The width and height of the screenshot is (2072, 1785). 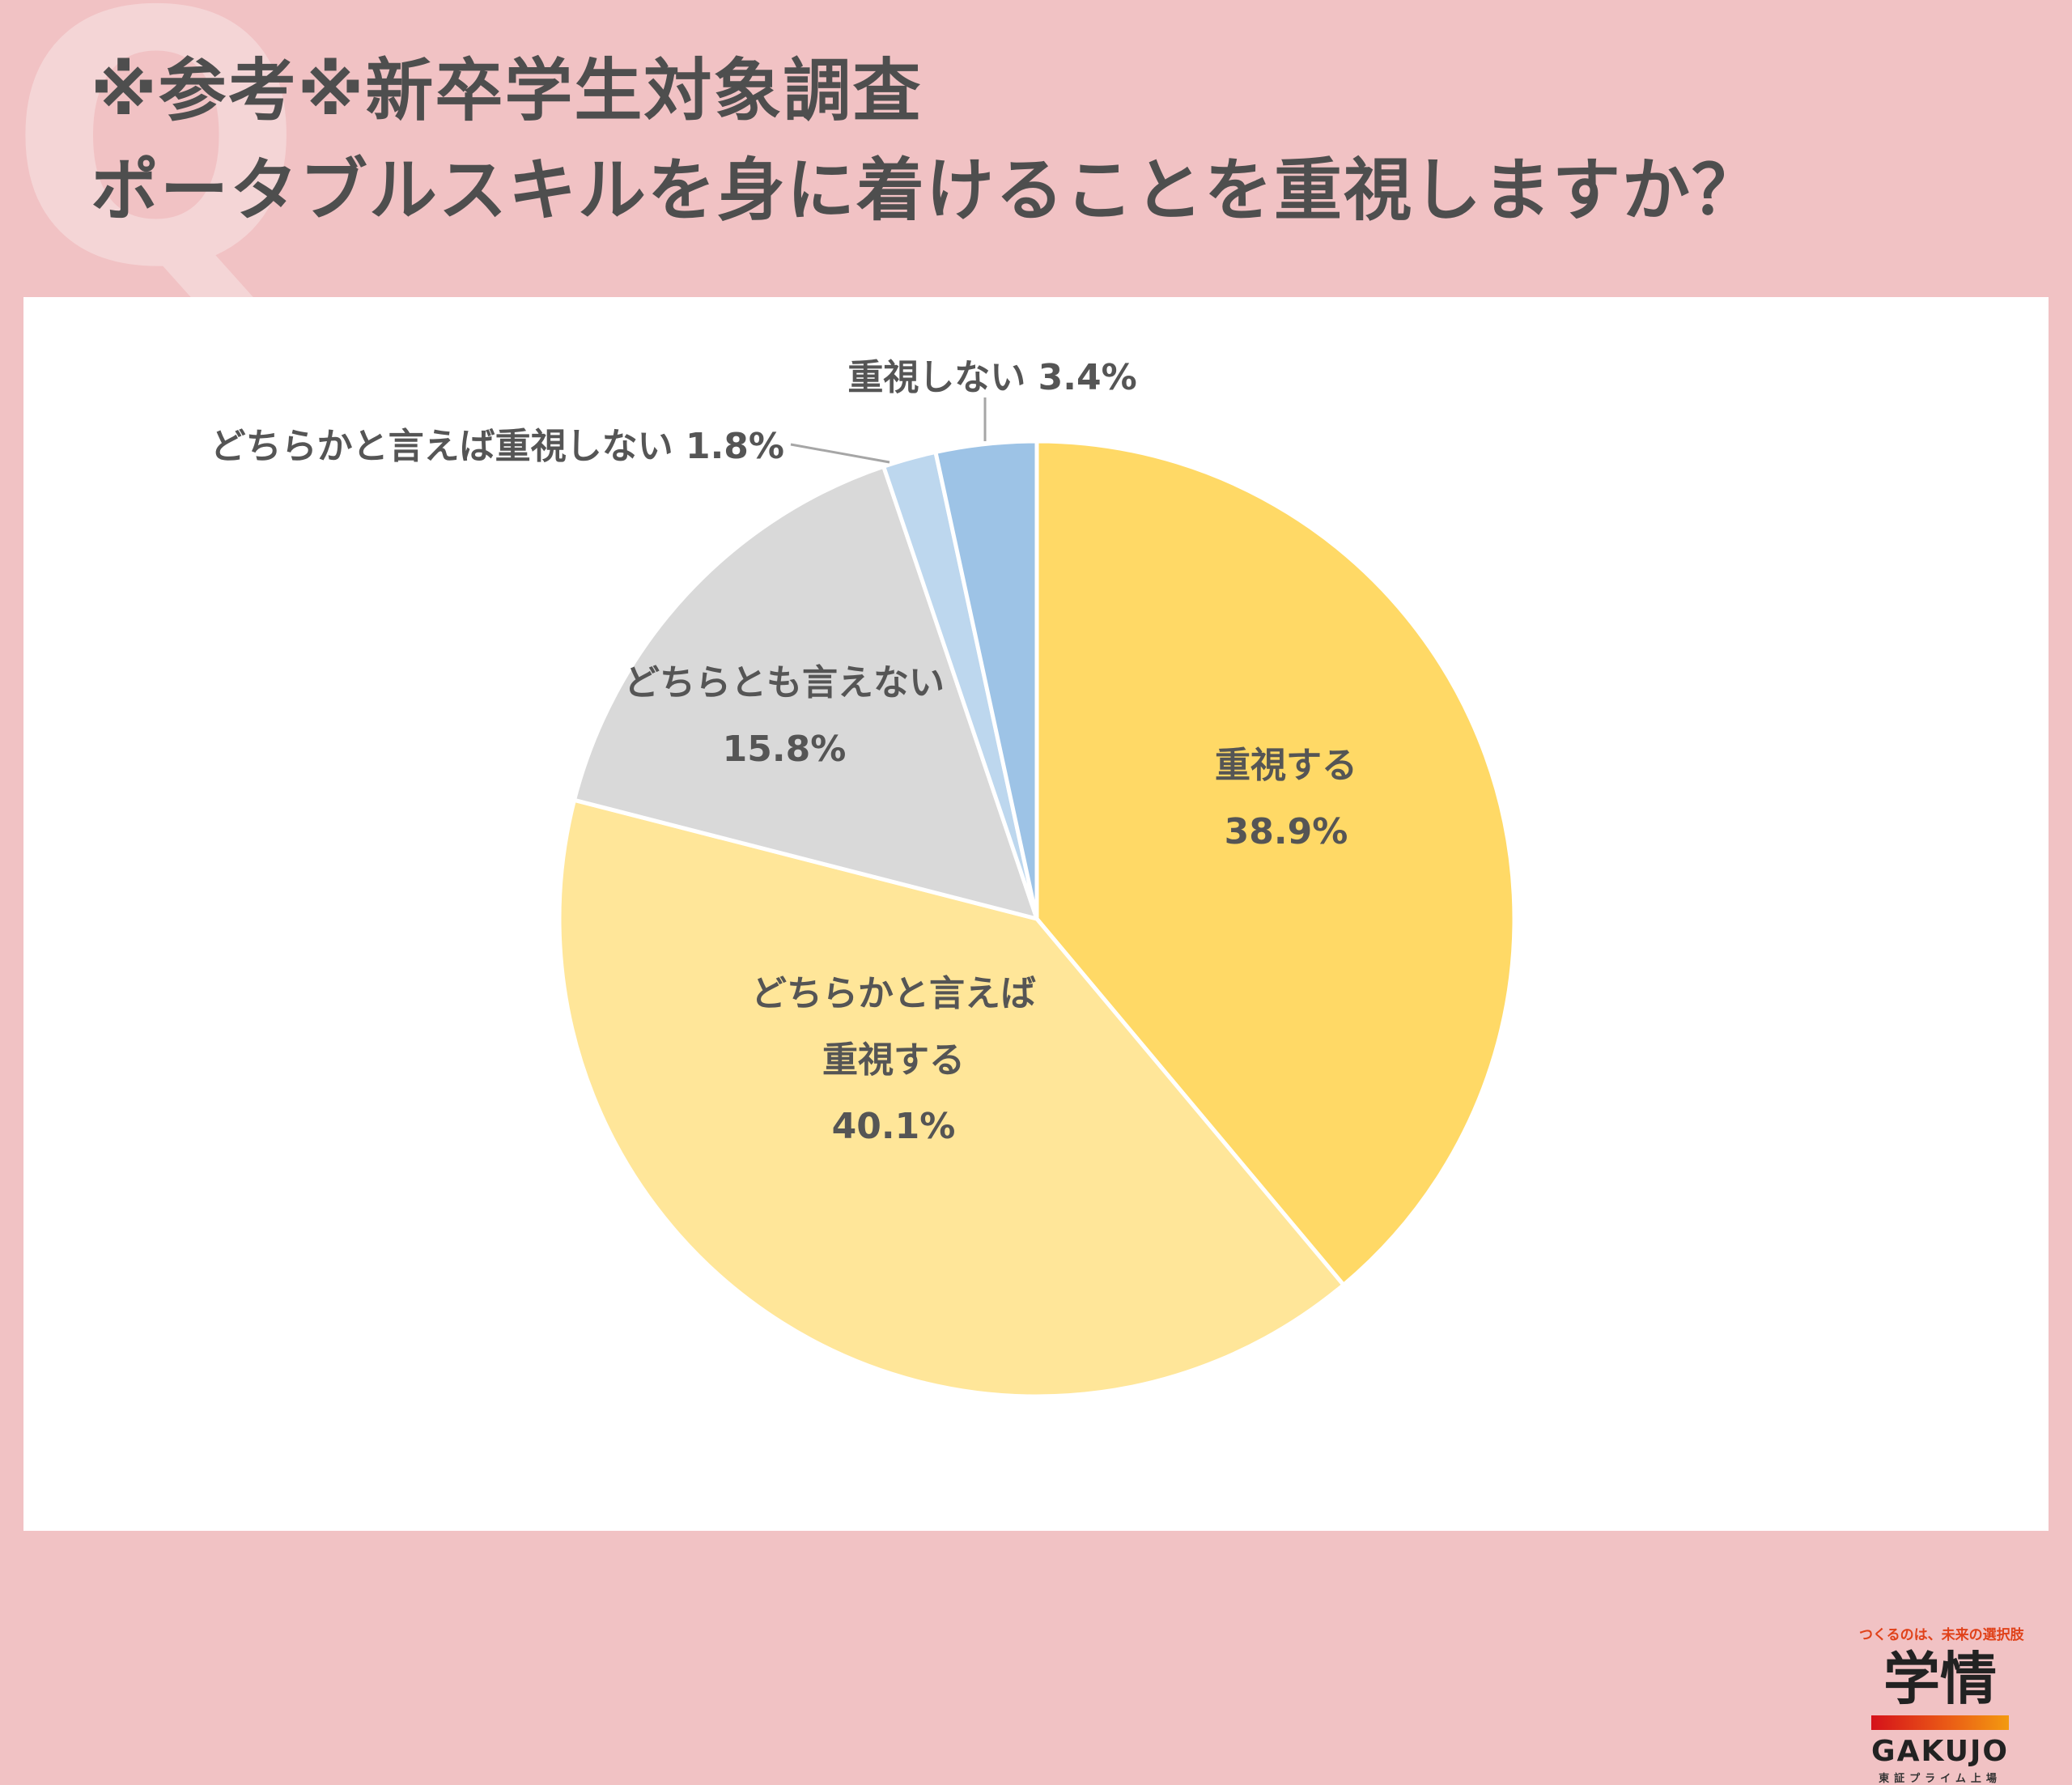 What do you see at coordinates (1065, 141) in the screenshot?
I see `header: ※参考※新卒学生対象調査 ポータブルスキルを身に着けることを重視しますか？` at bounding box center [1065, 141].